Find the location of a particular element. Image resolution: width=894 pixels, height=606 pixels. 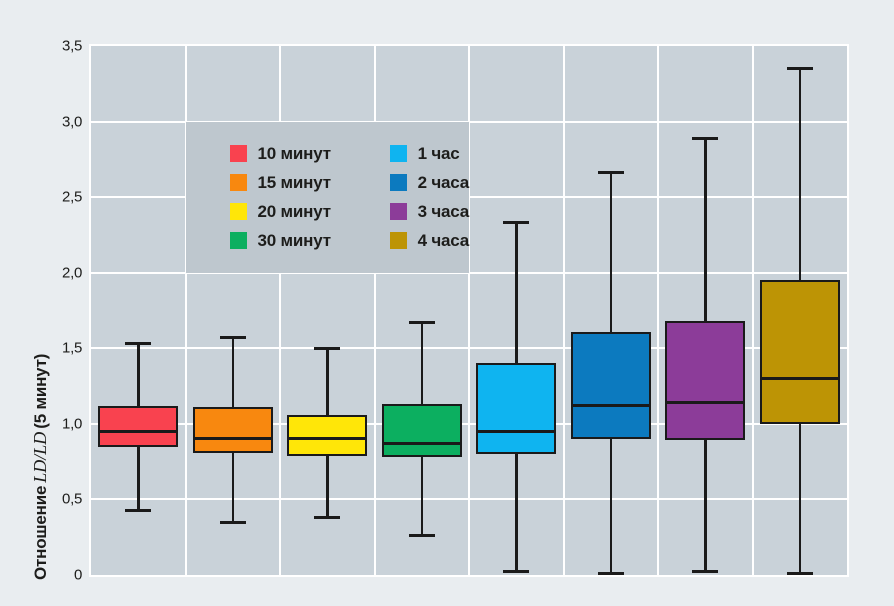

y-tick-label: 3,5 is located at coordinates (72, 46).